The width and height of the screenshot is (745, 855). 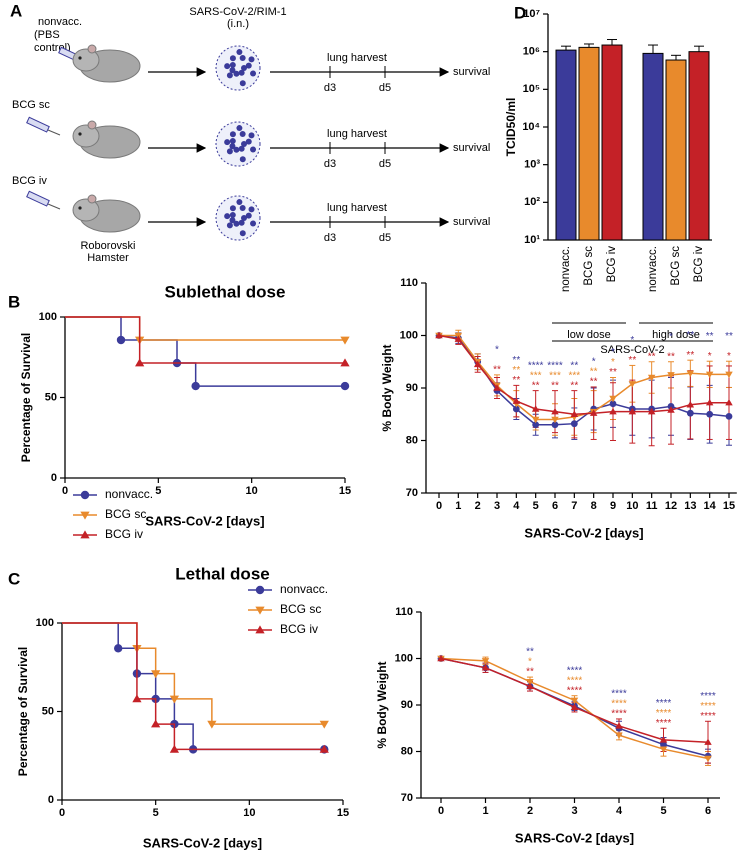 I want to click on x-axis-label: SARS-CoV-2 [days], so click(x=204, y=520).